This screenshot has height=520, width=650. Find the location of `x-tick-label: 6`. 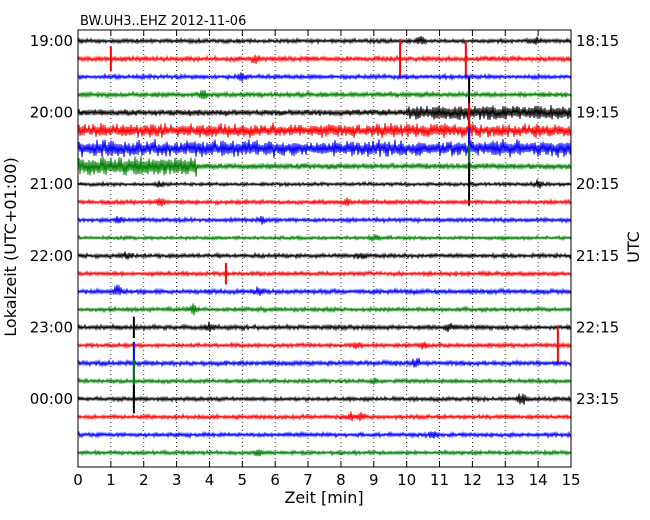

x-tick-label: 6 is located at coordinates (275, 480).